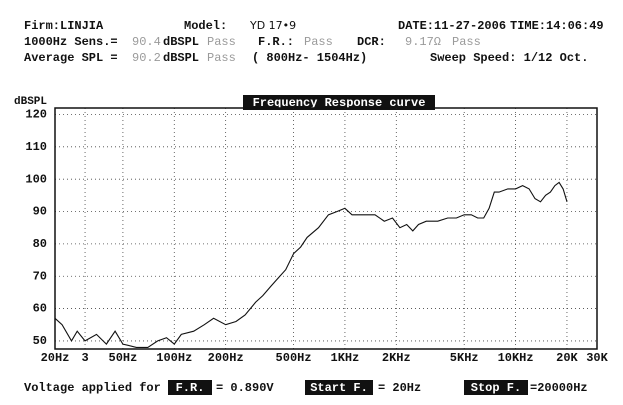  I want to click on x-tick-label: 30K, so click(597, 358).